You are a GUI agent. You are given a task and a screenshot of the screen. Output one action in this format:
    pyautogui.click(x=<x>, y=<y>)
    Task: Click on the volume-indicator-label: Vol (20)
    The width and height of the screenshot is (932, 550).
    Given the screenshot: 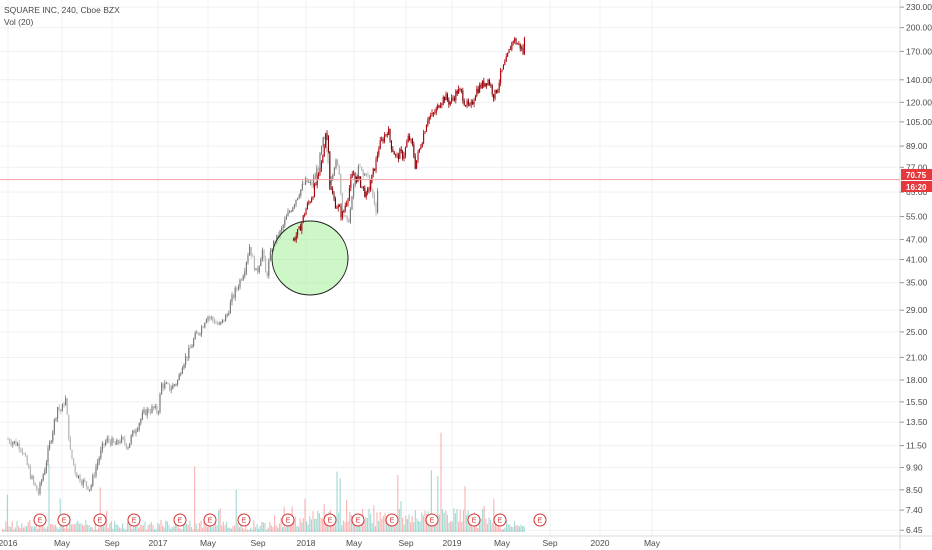 What is the action you would take?
    pyautogui.click(x=19, y=22)
    